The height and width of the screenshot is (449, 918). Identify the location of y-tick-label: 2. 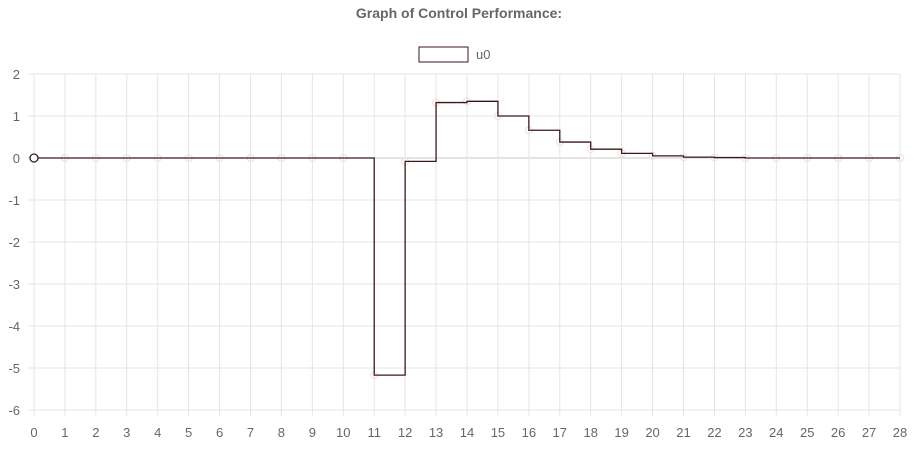
(16, 74).